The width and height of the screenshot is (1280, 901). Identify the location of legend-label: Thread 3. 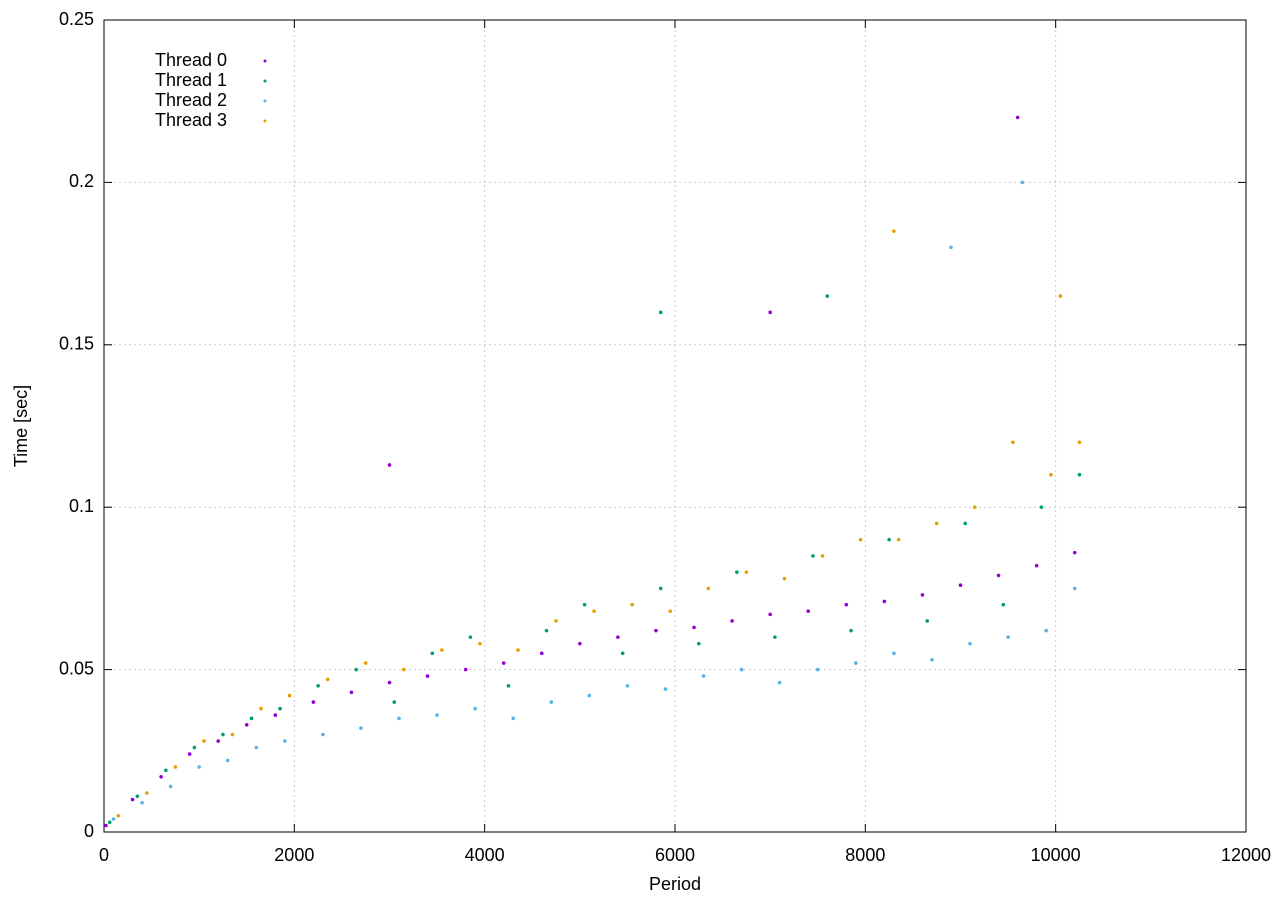
(191, 120).